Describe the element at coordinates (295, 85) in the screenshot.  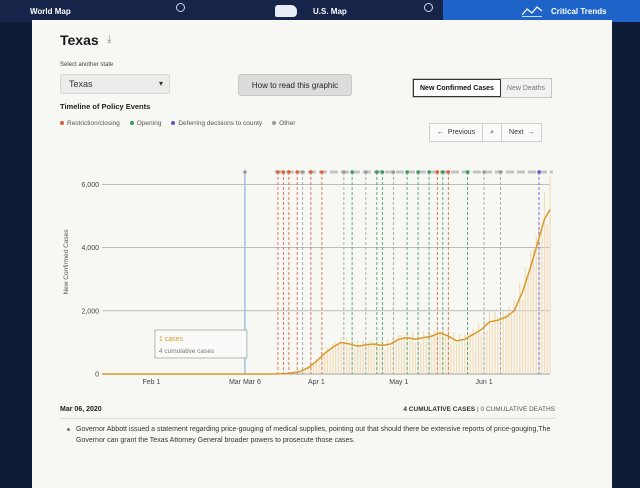
I see `how-to-read-button: How to read this graphic` at that location.